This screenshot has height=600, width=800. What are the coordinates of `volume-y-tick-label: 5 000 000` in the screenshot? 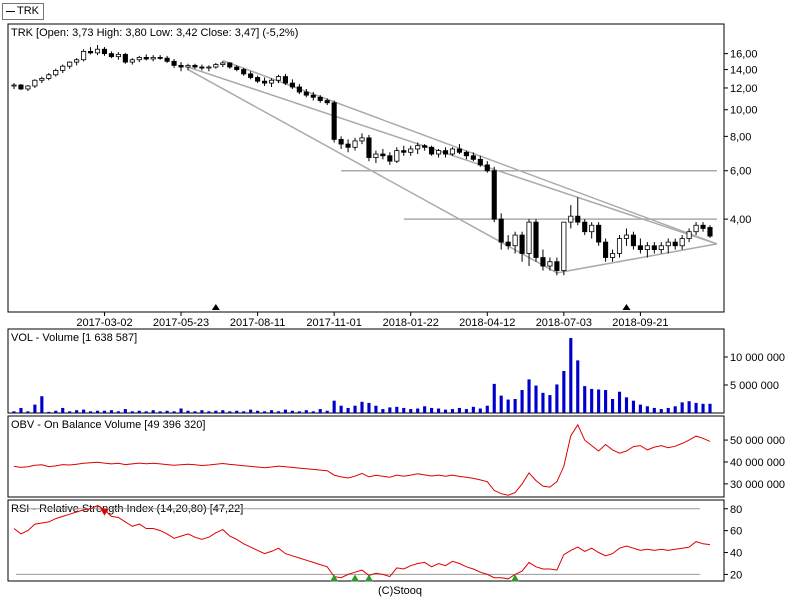 It's located at (754, 386).